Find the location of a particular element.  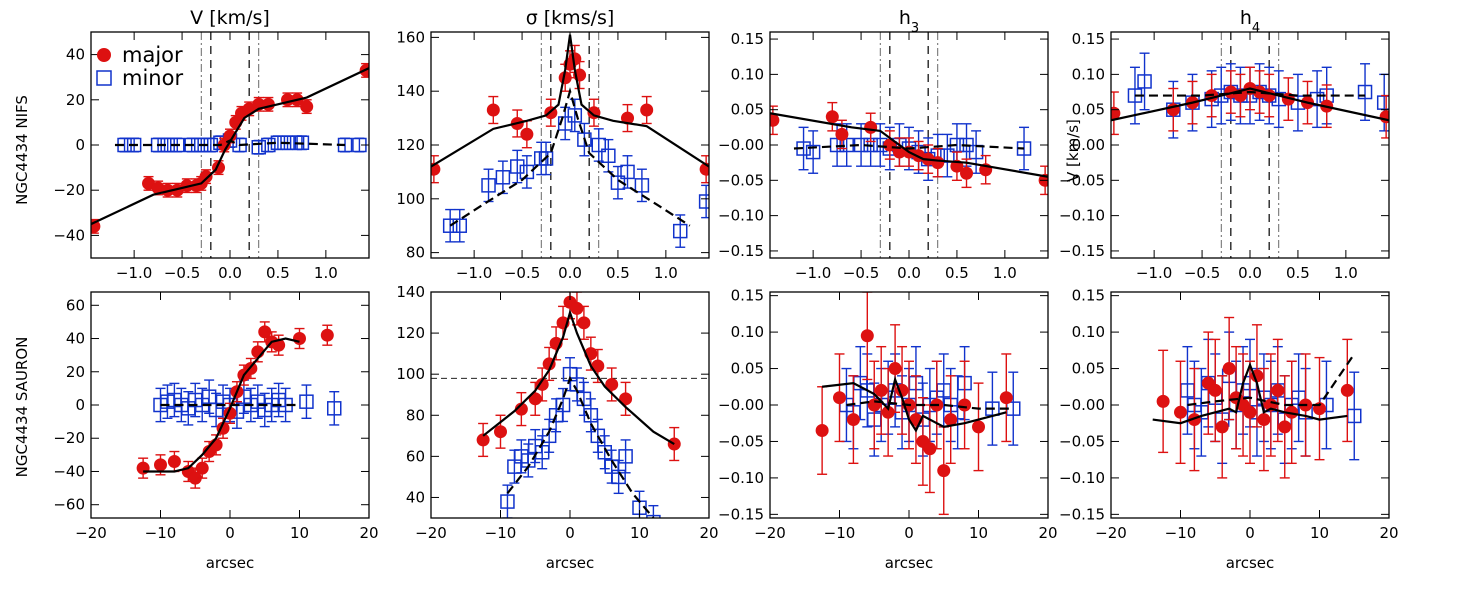

y-tick-label: 140 is located at coordinates (410, 91).